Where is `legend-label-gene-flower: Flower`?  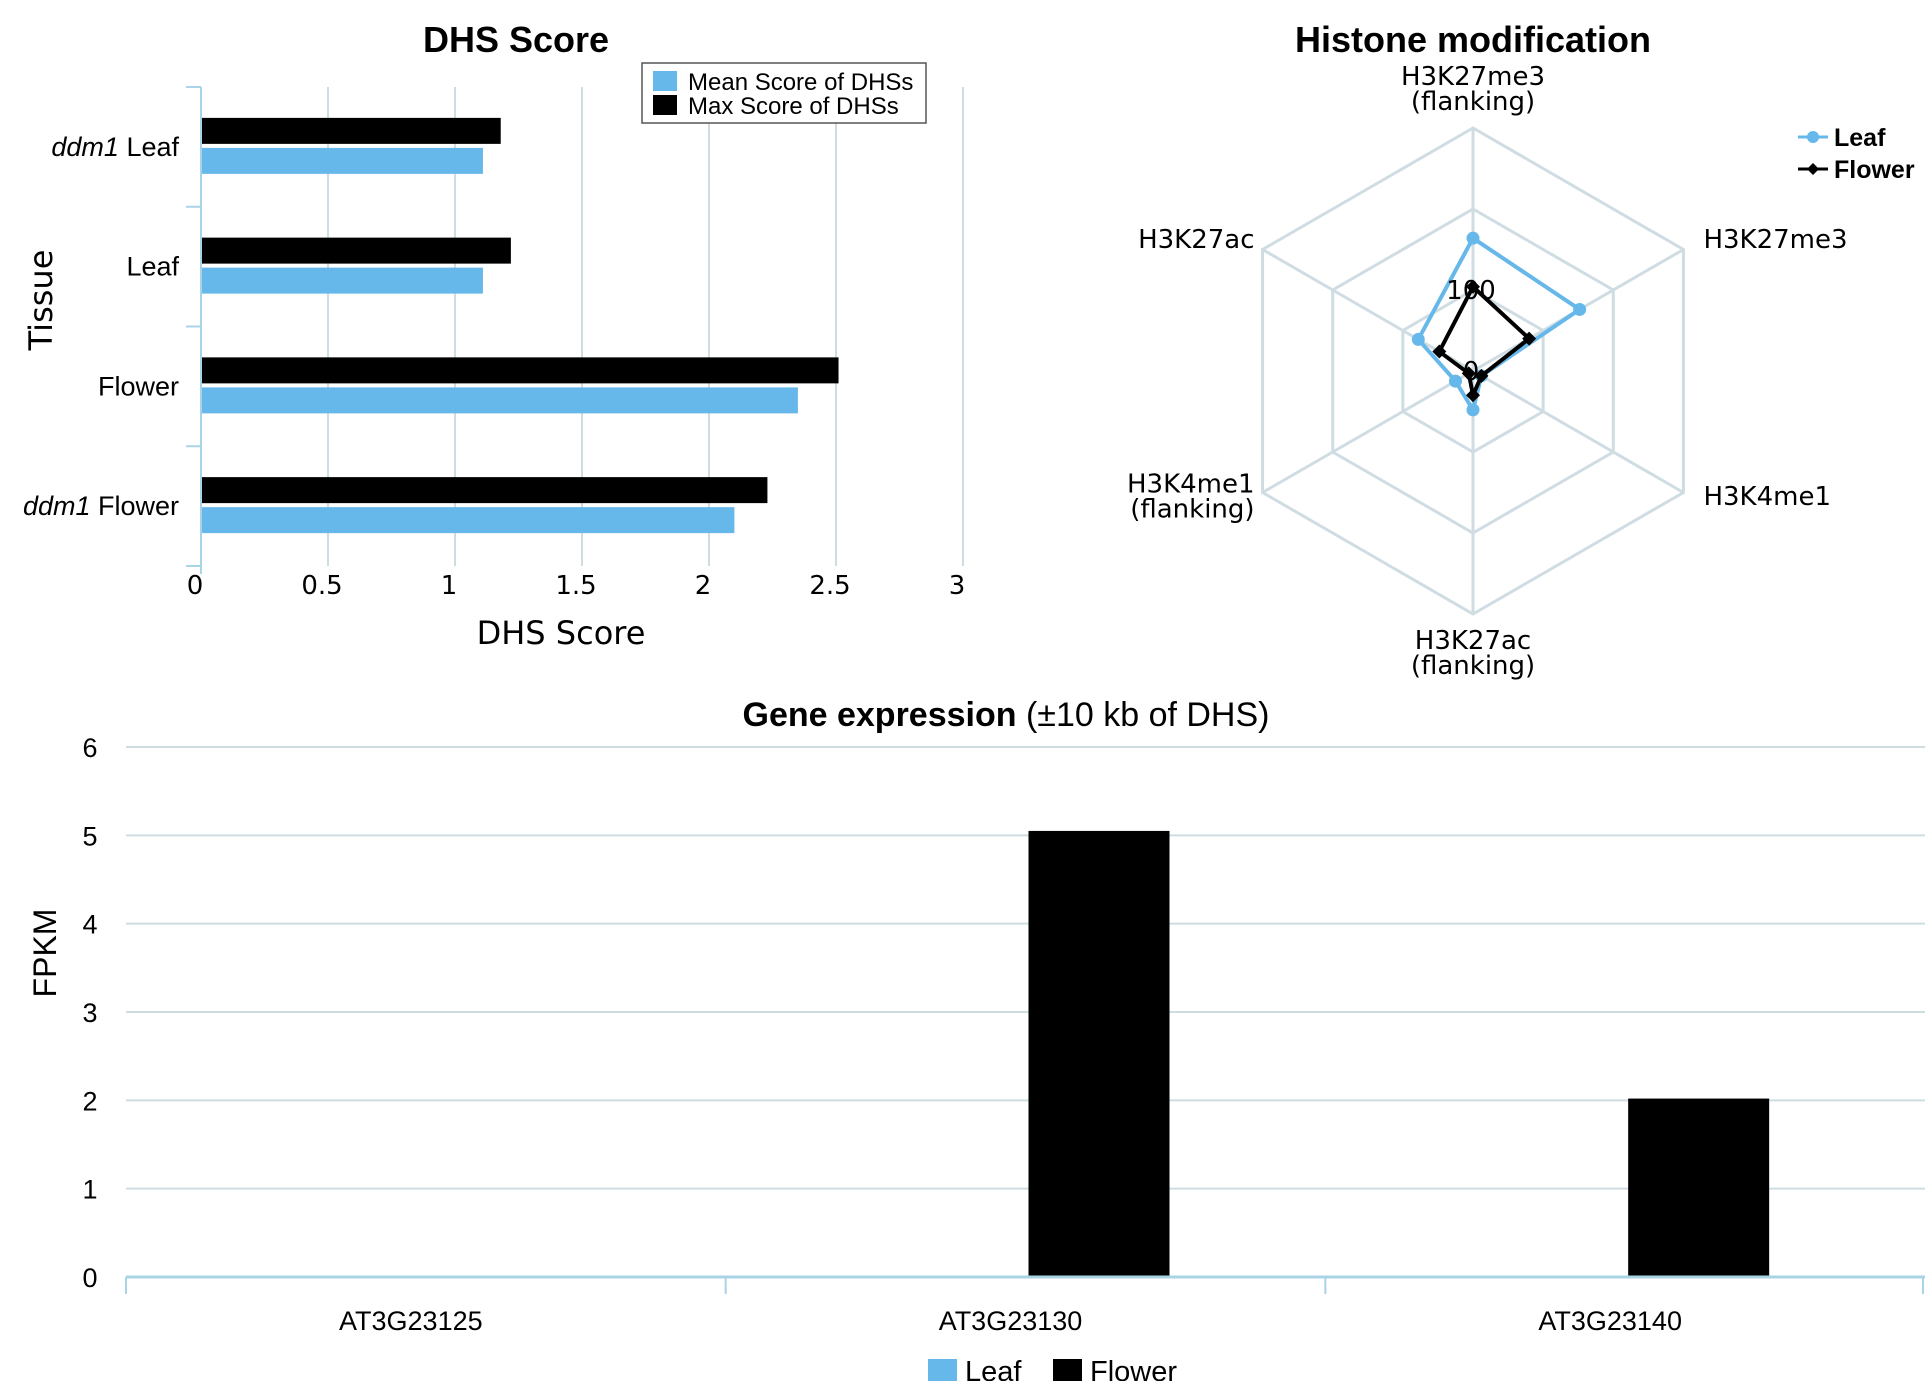 legend-label-gene-flower: Flower is located at coordinates (1133, 1368).